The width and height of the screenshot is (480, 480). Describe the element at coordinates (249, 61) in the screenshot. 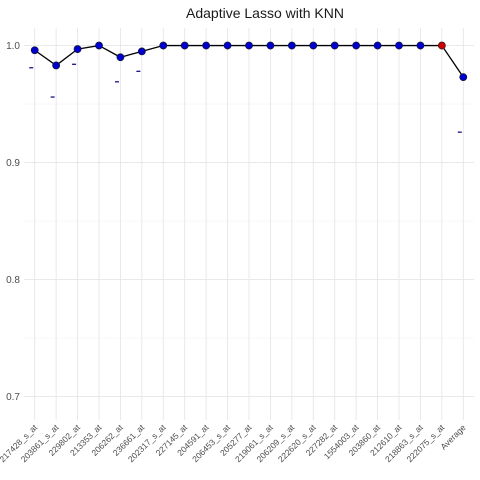

I see `data-points` at that location.